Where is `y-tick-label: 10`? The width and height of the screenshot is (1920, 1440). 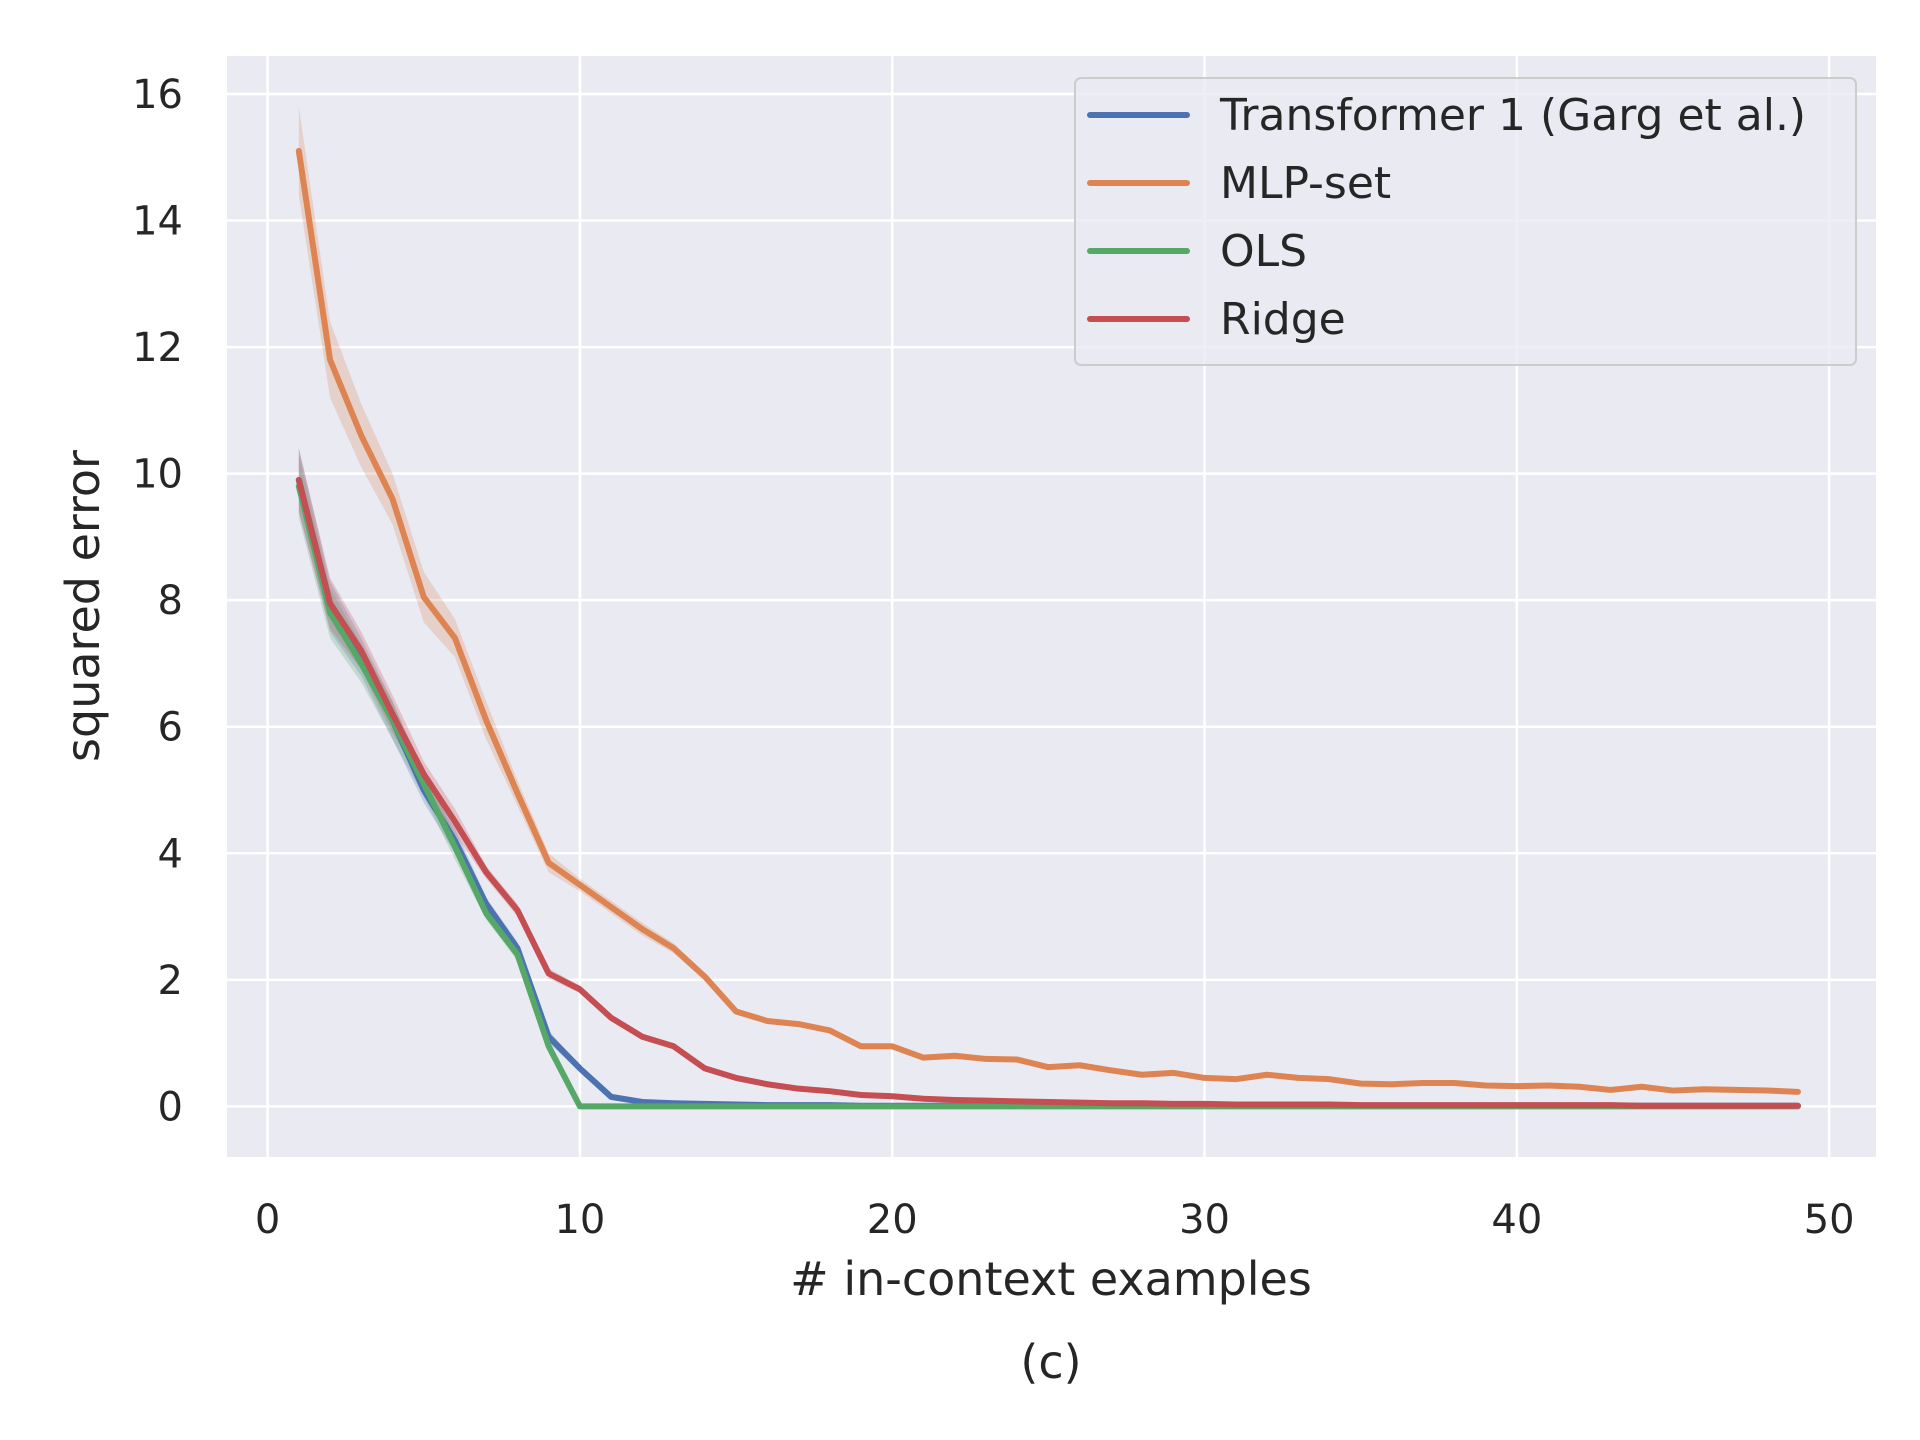
y-tick-label: 10 is located at coordinates (157, 475).